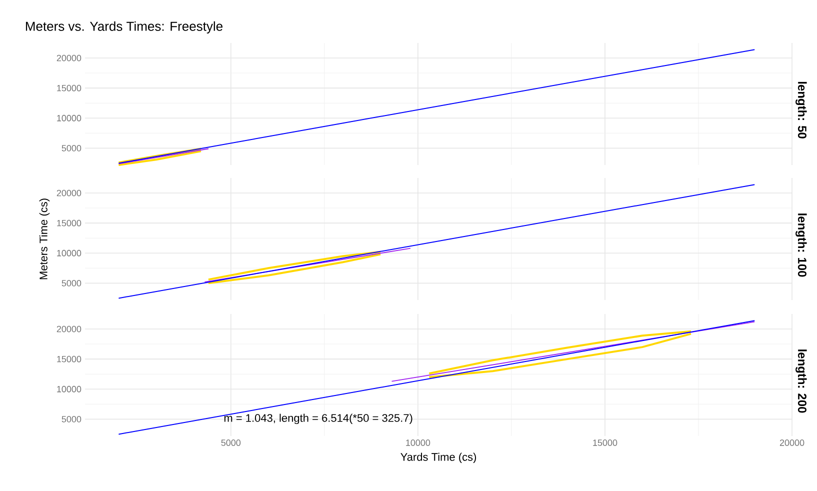  What do you see at coordinates (605, 443) in the screenshot?
I see `x-tick-label: 15000` at bounding box center [605, 443].